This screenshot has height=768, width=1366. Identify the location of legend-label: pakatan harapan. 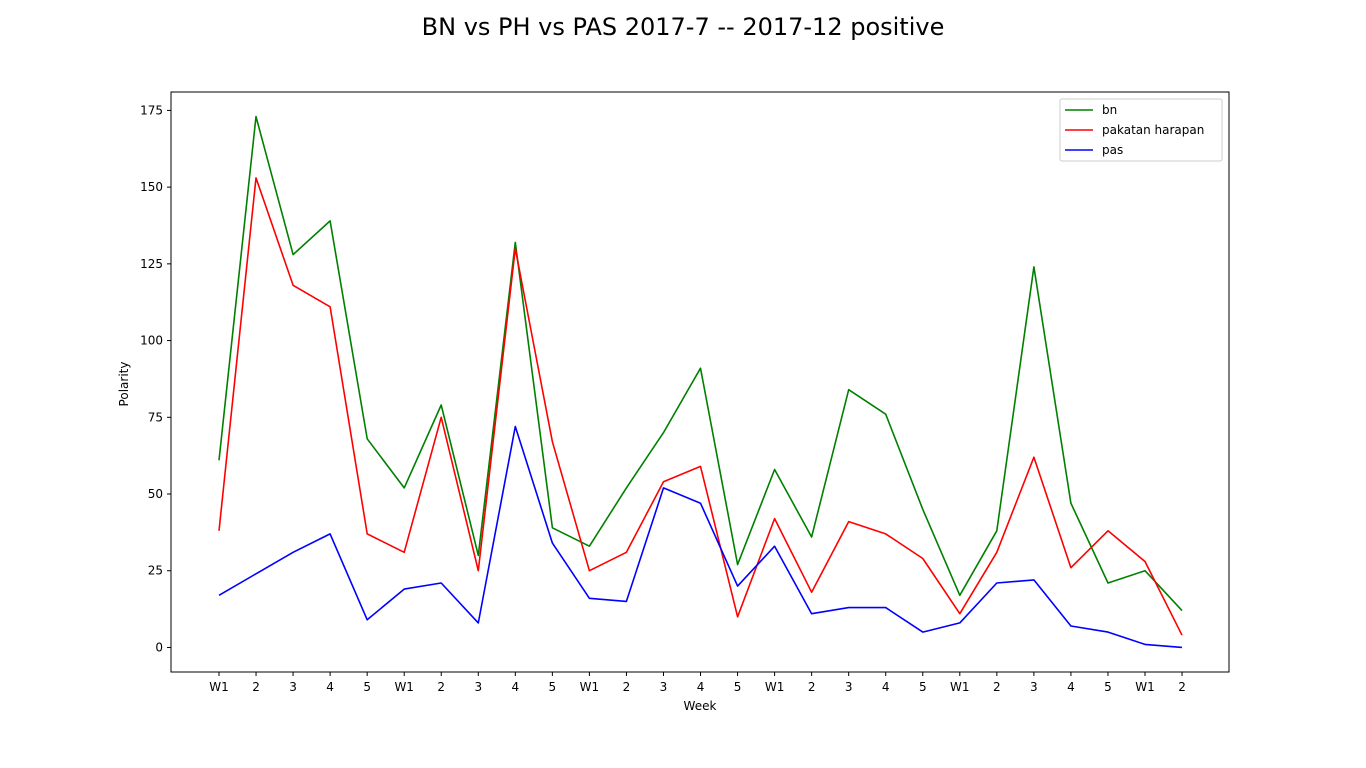
(1153, 130).